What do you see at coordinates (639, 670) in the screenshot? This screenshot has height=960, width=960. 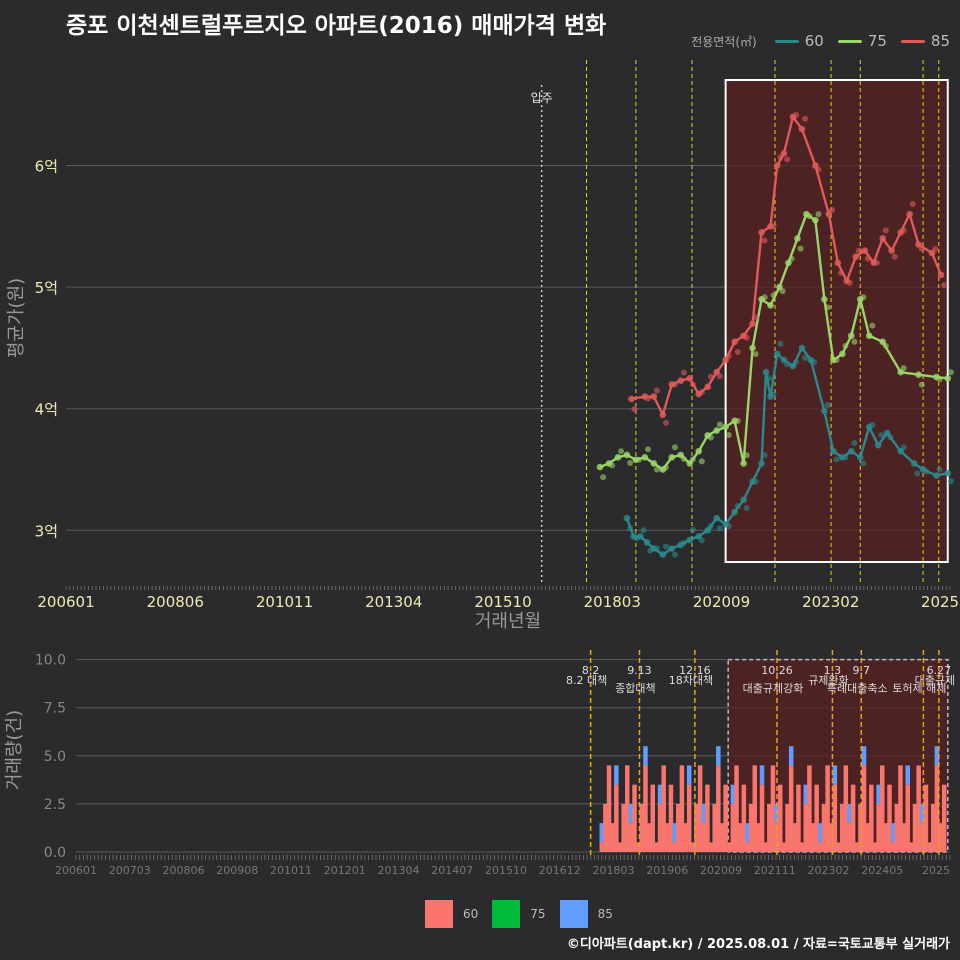 I see `policy-date-label: 9.13` at bounding box center [639, 670].